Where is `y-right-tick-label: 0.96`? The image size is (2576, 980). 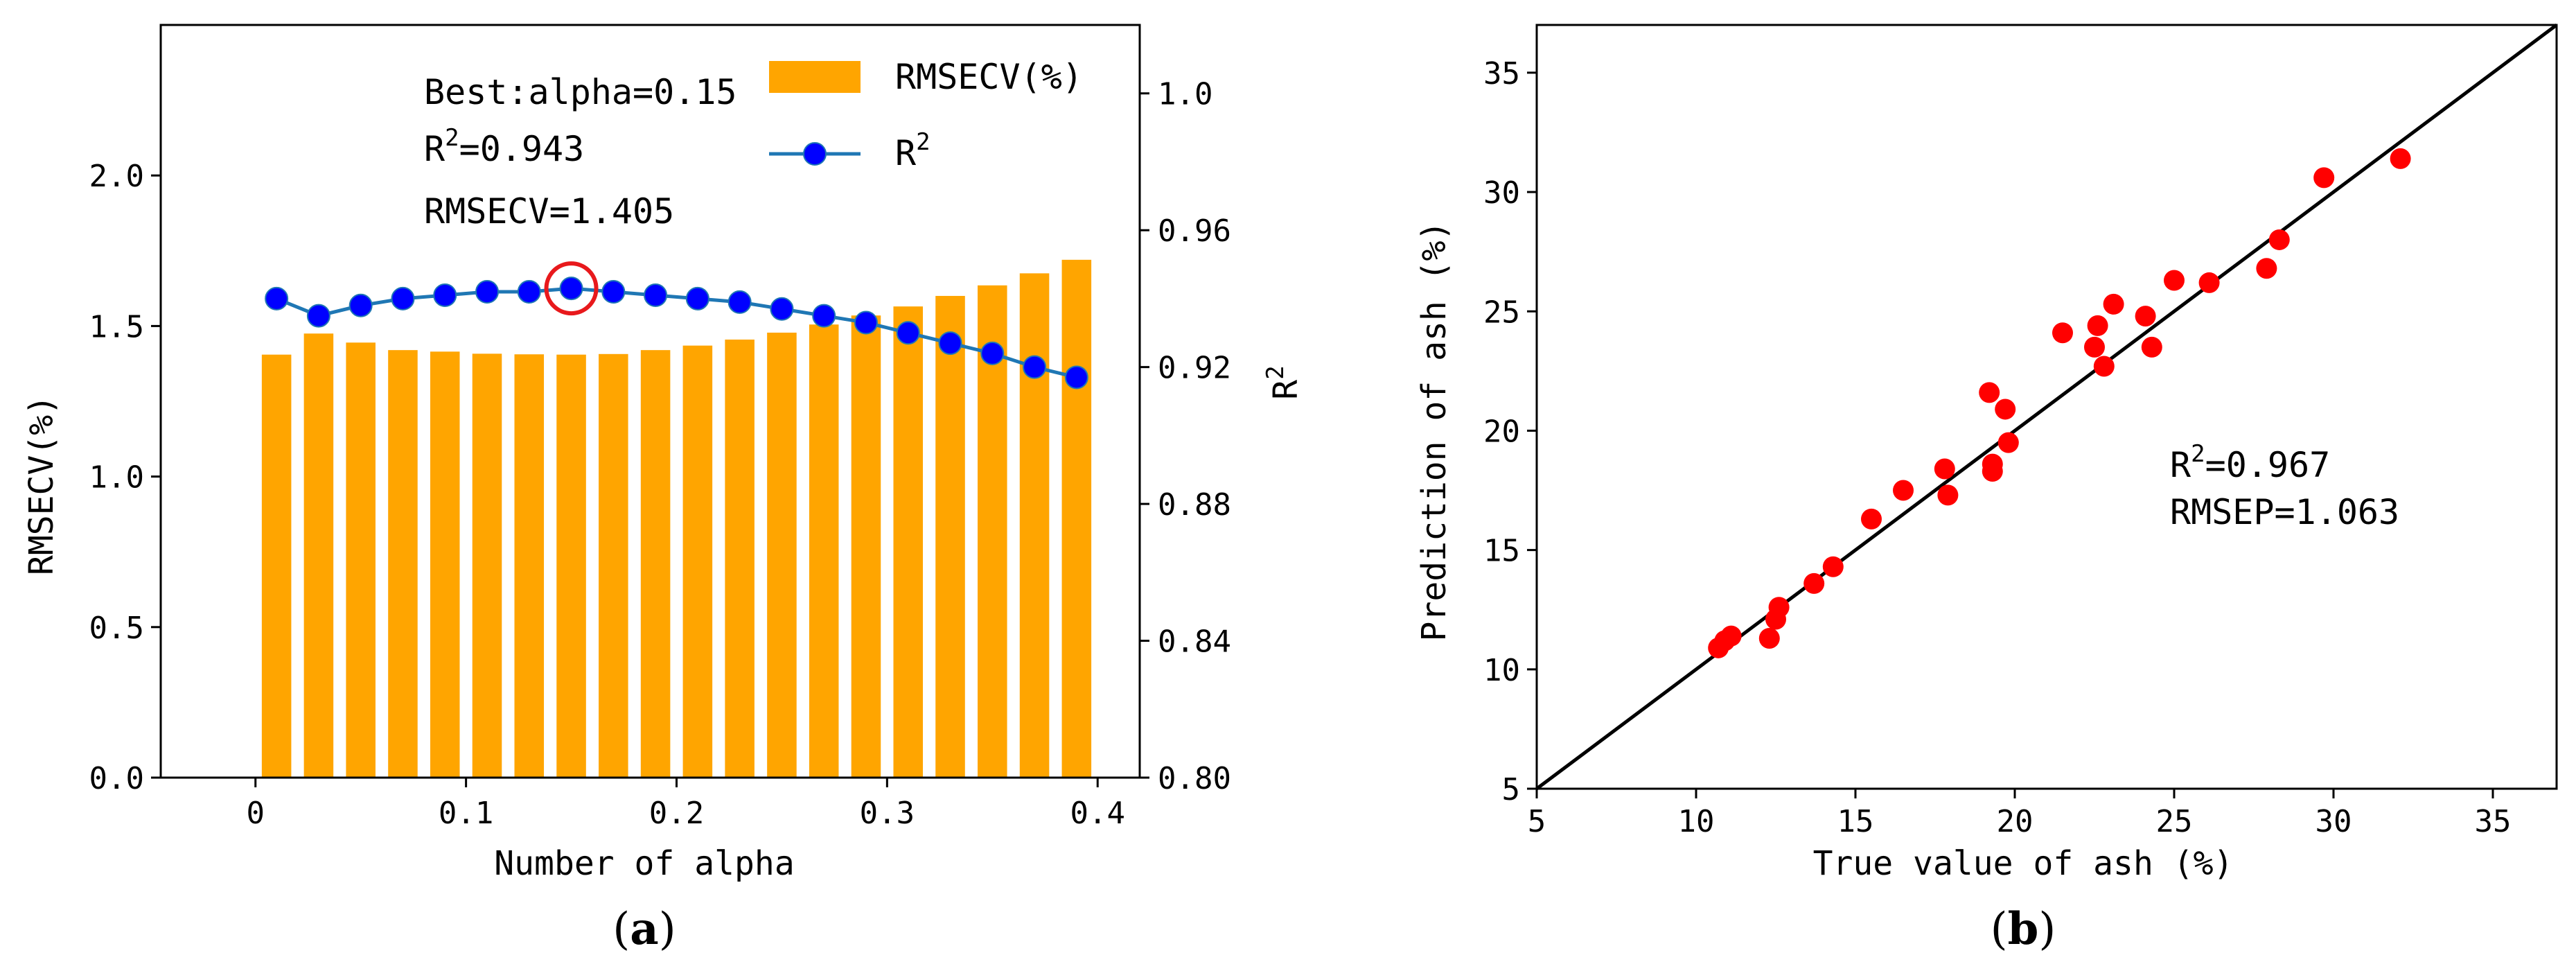
y-right-tick-label: 0.96 is located at coordinates (1194, 231).